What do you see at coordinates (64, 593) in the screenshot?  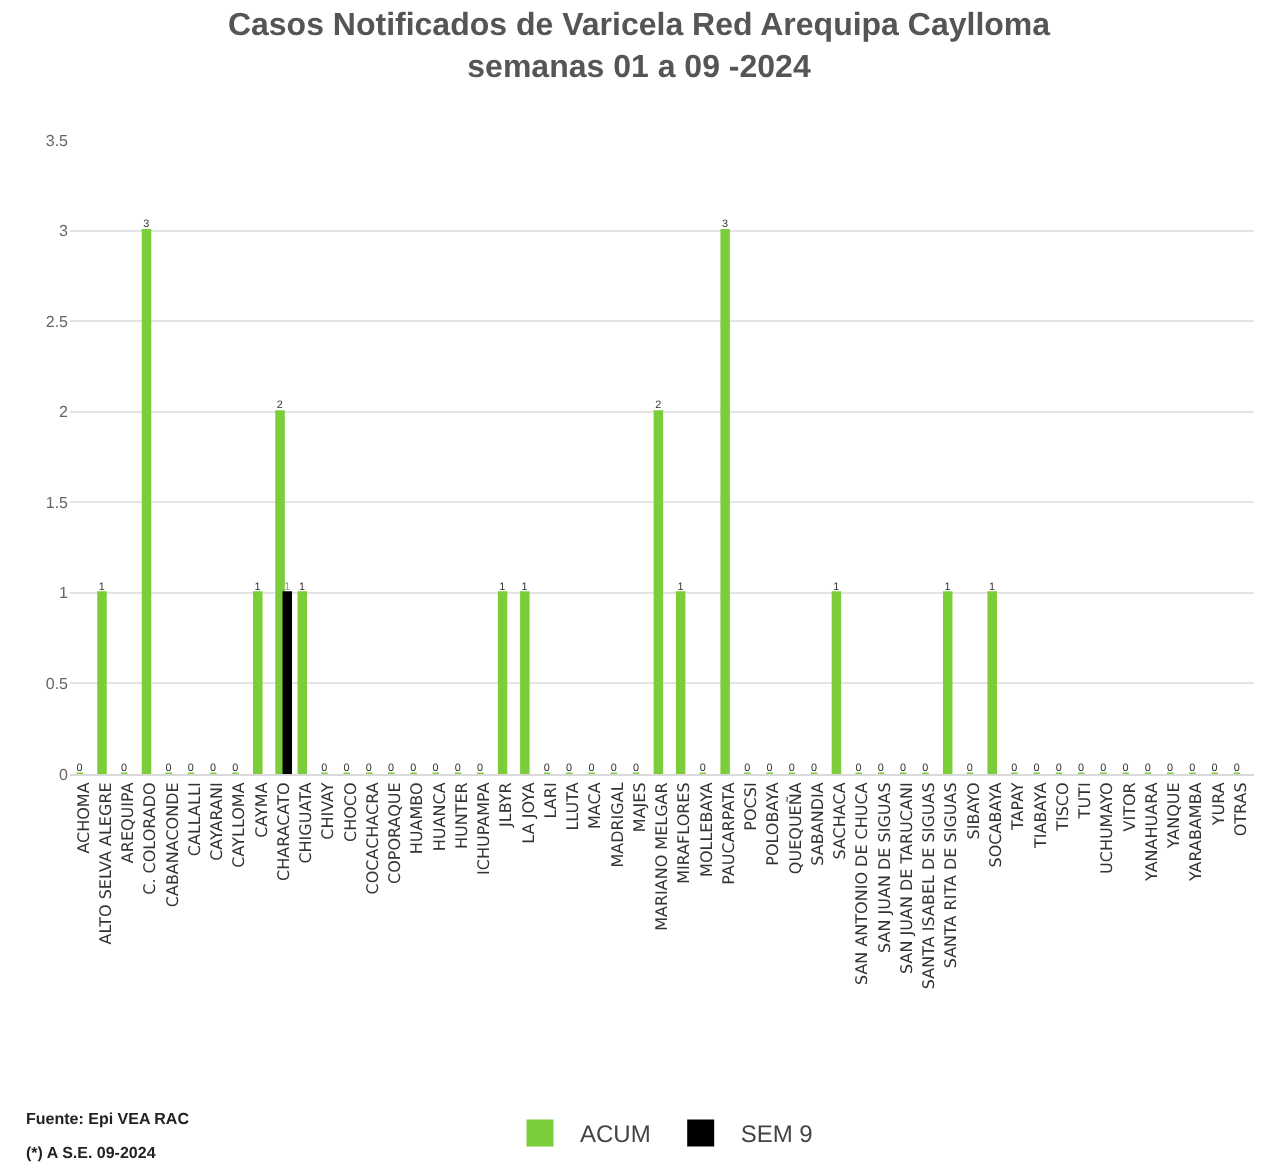 I see `y-tick-label: 1` at bounding box center [64, 593].